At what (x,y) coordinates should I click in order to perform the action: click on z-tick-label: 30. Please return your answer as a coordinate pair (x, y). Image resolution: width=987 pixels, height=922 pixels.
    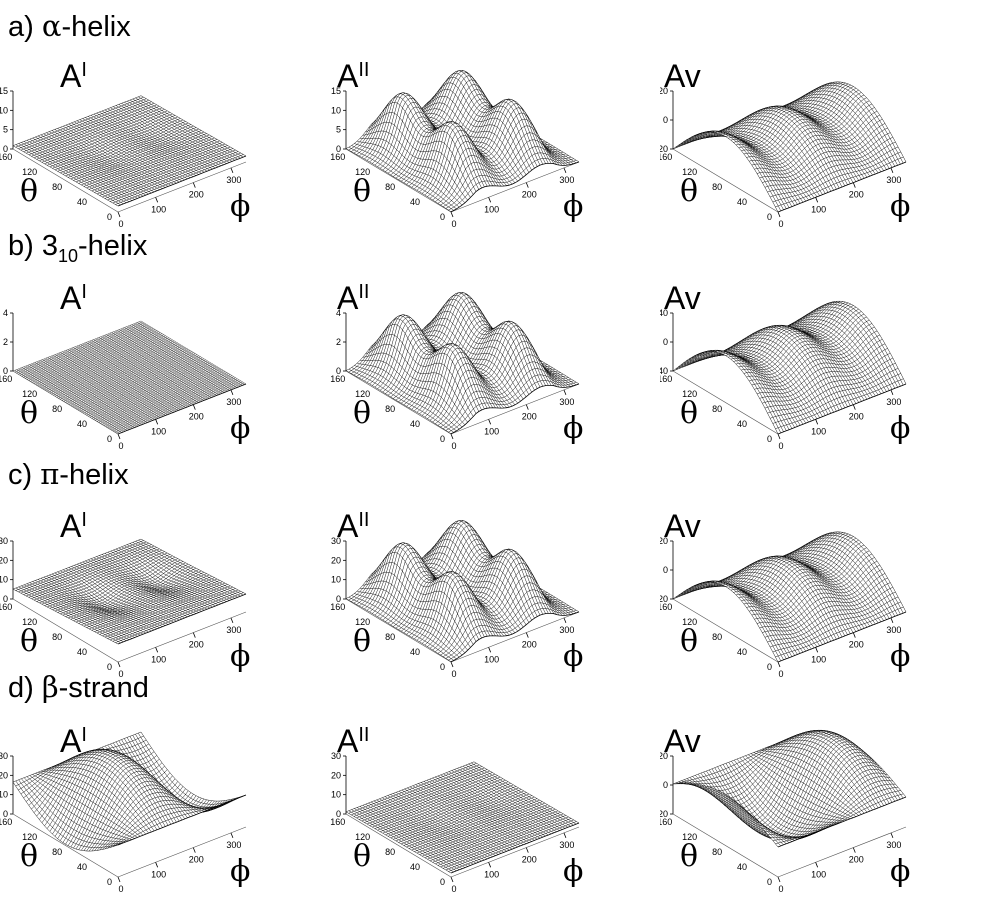
    Looking at the image, I should click on (4, 756).